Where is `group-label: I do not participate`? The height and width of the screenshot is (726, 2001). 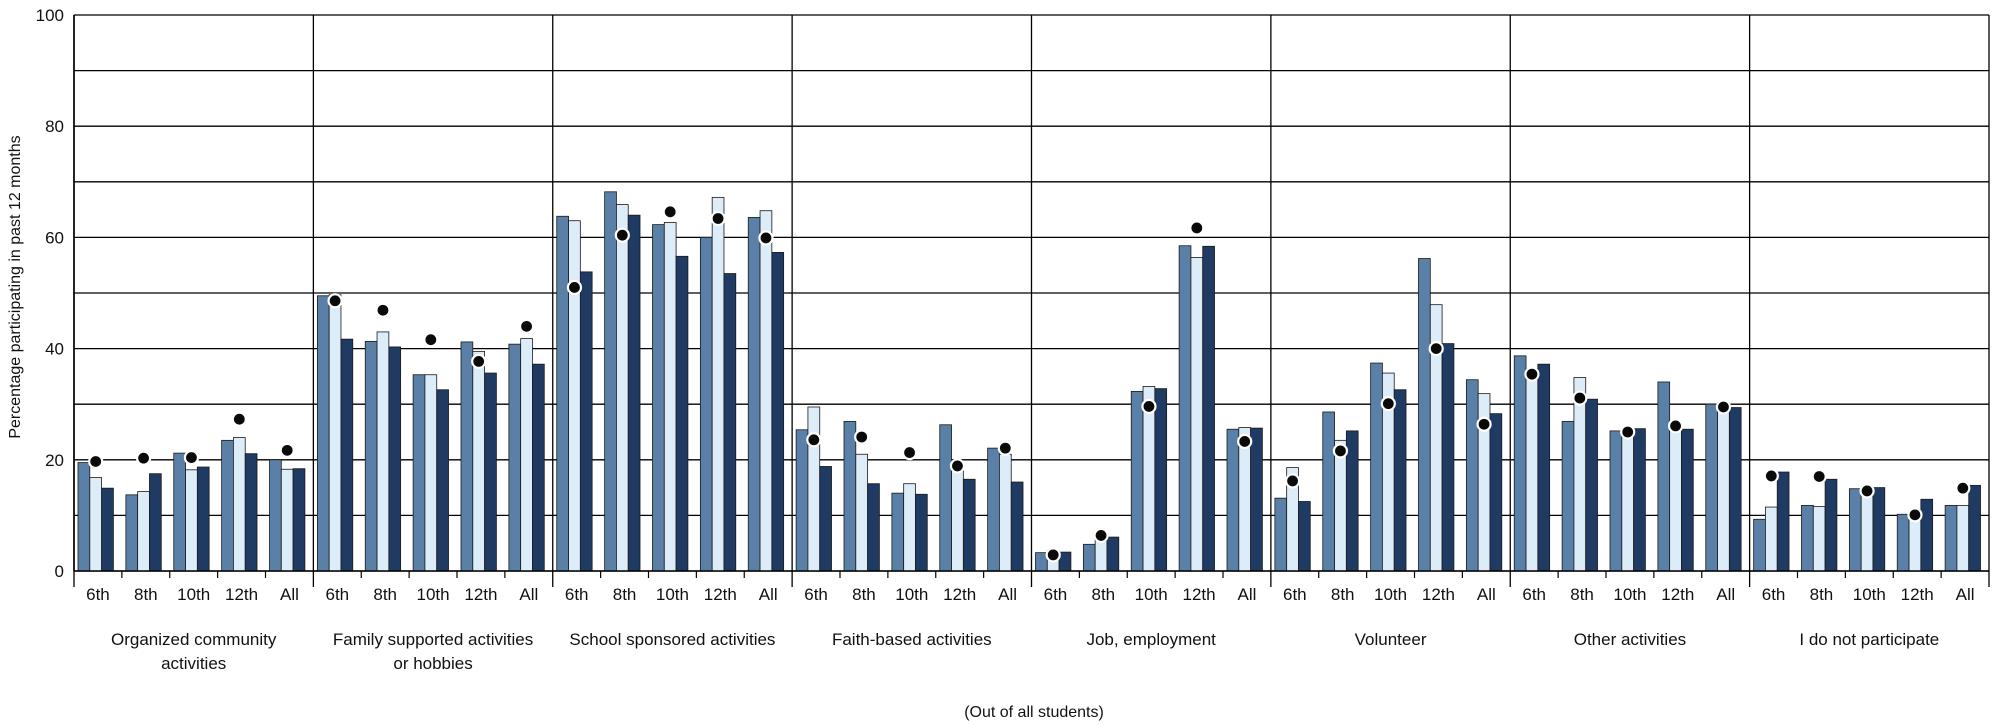
group-label: I do not participate is located at coordinates (1869, 639).